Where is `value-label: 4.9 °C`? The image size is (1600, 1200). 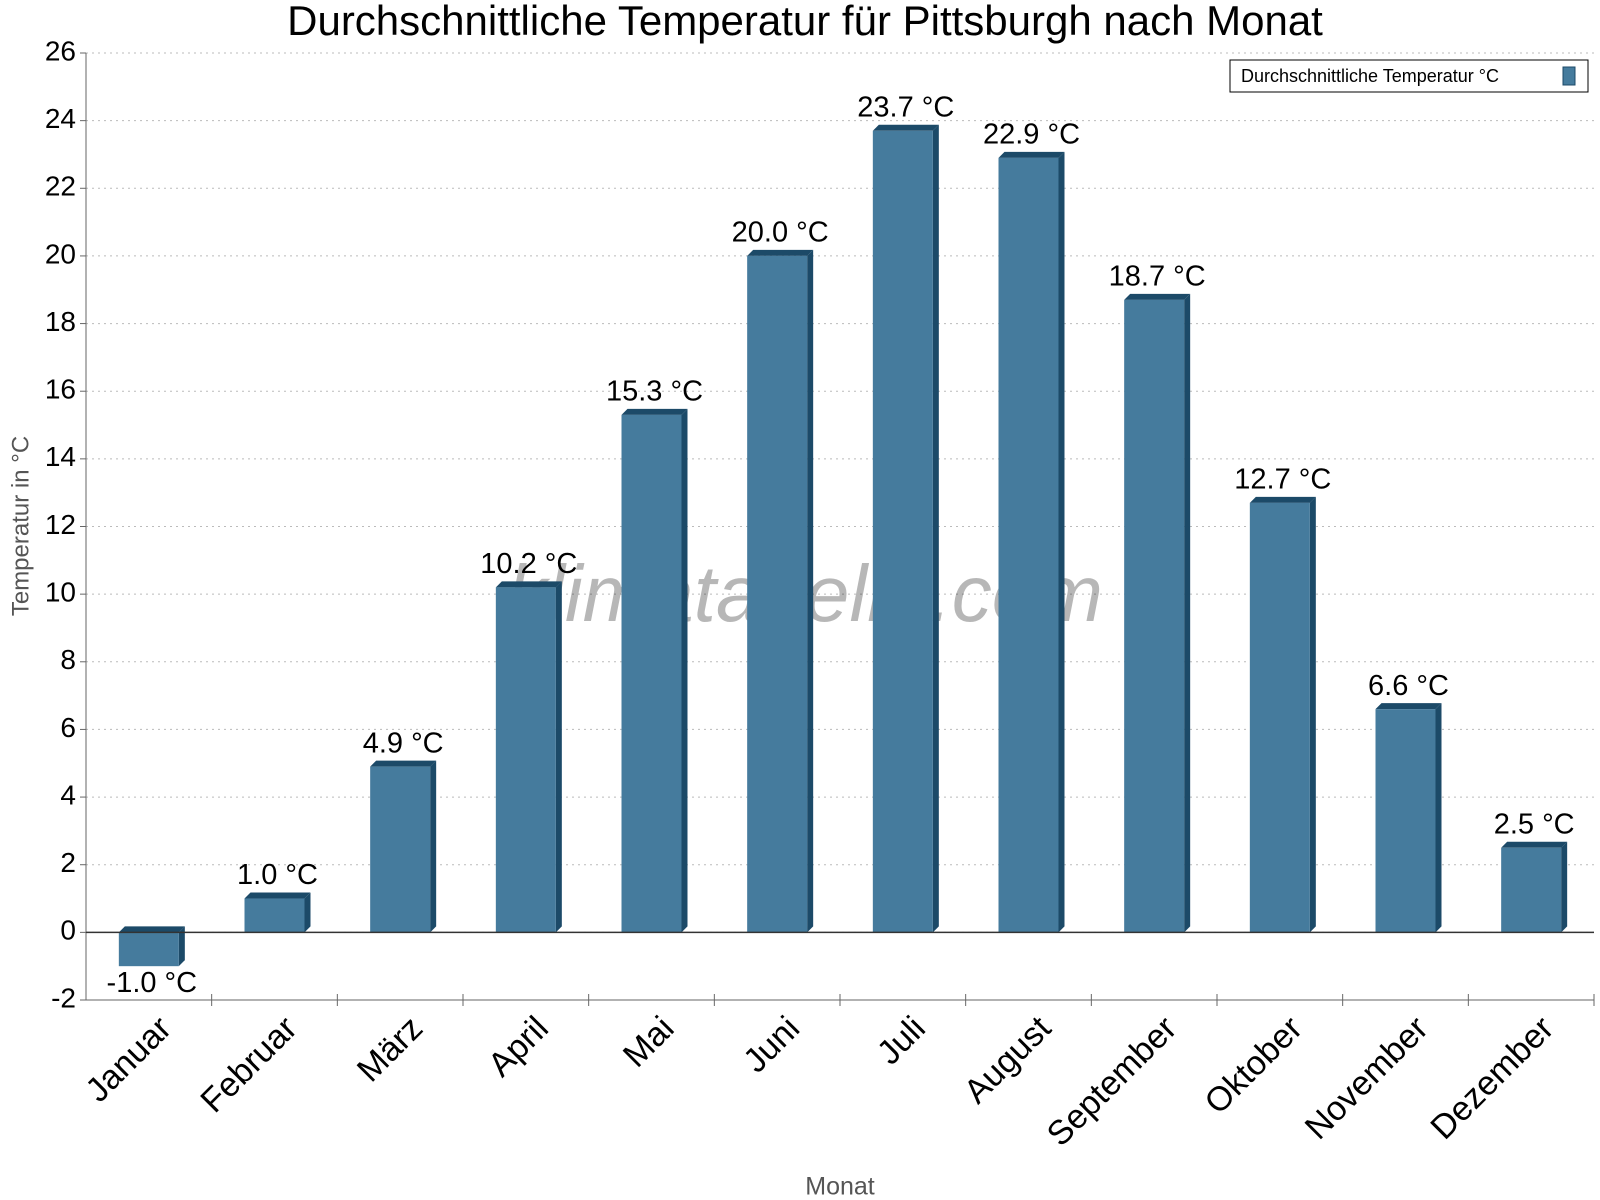
value-label: 4.9 °C is located at coordinates (403, 743).